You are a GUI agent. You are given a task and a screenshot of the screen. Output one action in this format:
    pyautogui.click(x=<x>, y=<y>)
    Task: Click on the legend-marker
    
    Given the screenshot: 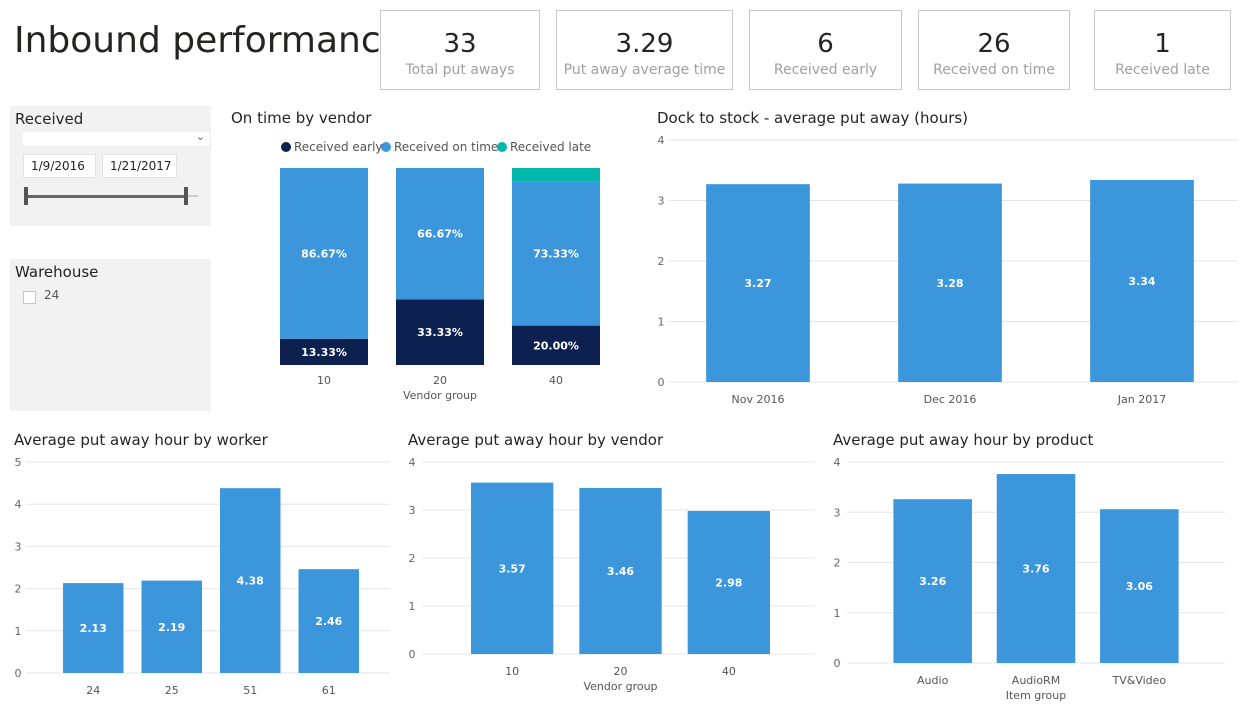 What is the action you would take?
    pyautogui.click(x=502, y=147)
    